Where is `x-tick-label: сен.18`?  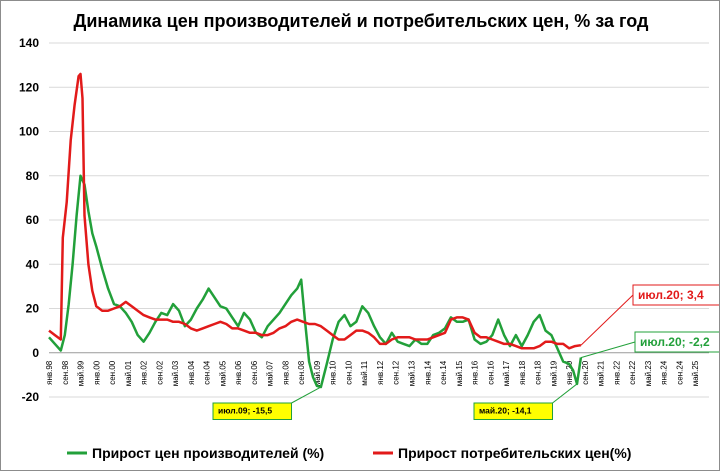 x-tick-label: сен.18 is located at coordinates (538, 372).